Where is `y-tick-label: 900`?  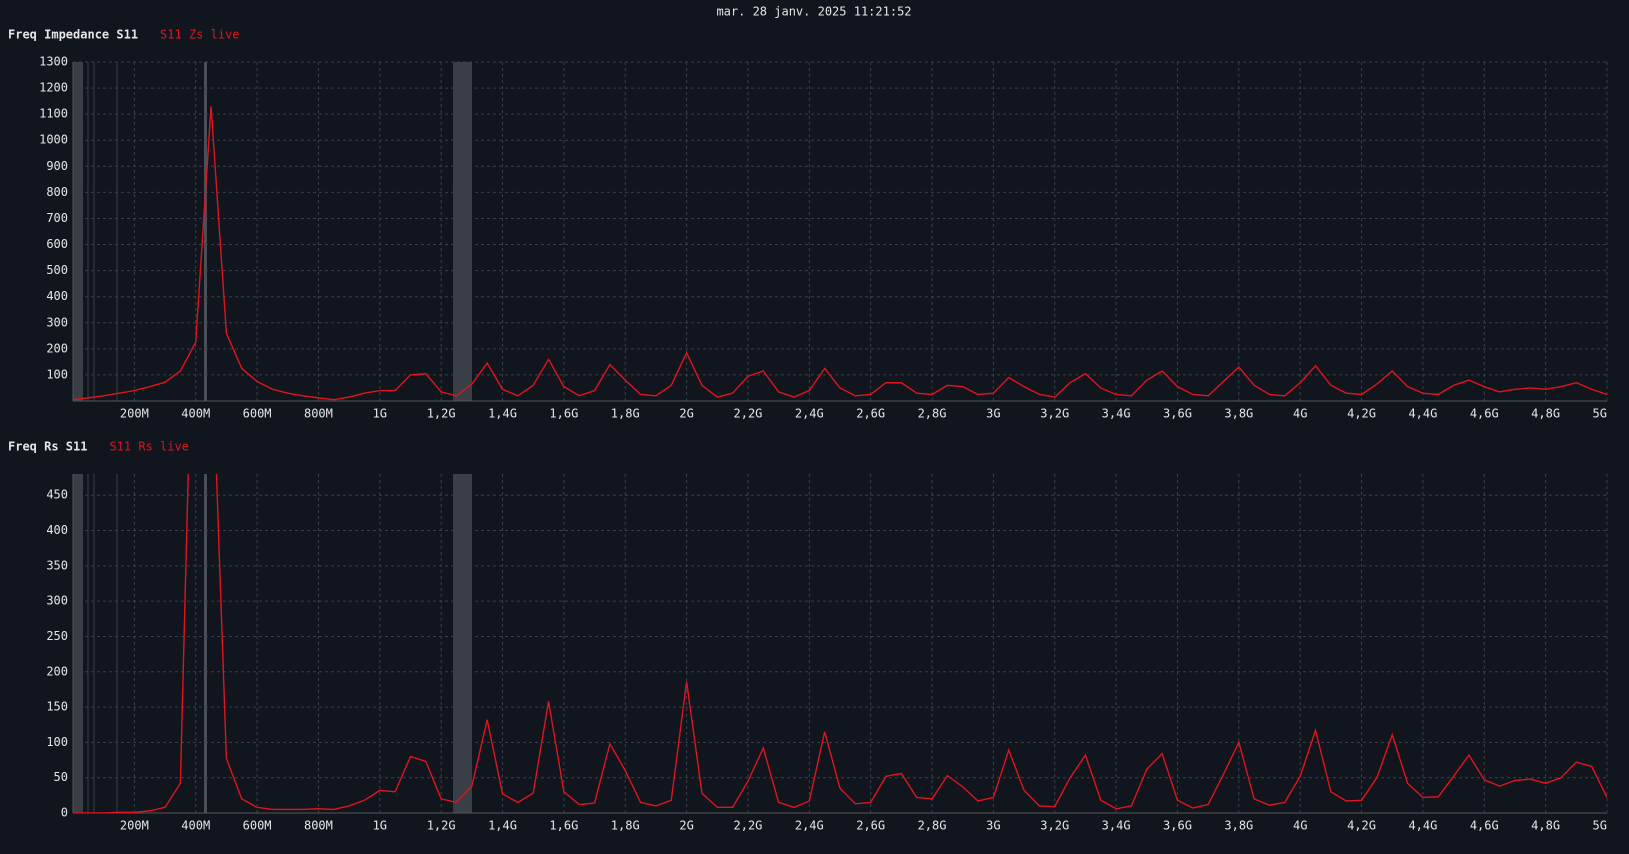
y-tick-label: 900 is located at coordinates (57, 166).